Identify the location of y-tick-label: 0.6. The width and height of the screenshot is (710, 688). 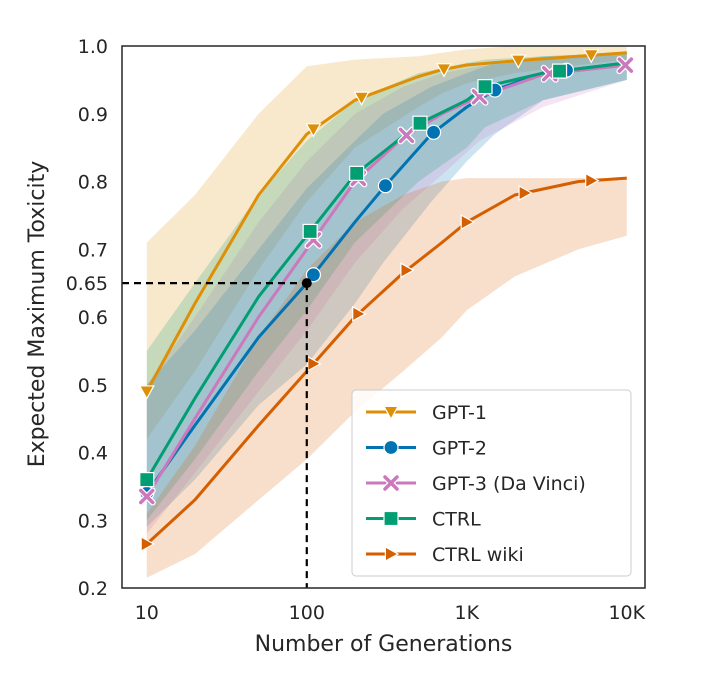
(93, 318).